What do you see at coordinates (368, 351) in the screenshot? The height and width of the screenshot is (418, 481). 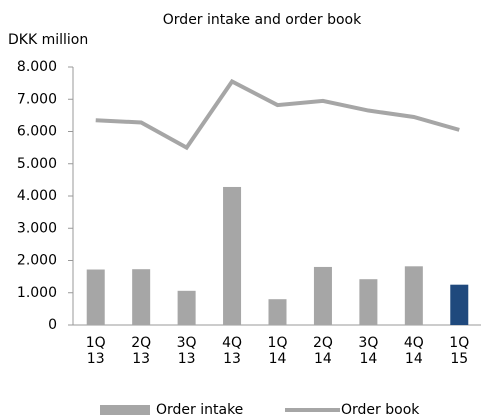 I see `x-tick-label: 3Q 14` at bounding box center [368, 351].